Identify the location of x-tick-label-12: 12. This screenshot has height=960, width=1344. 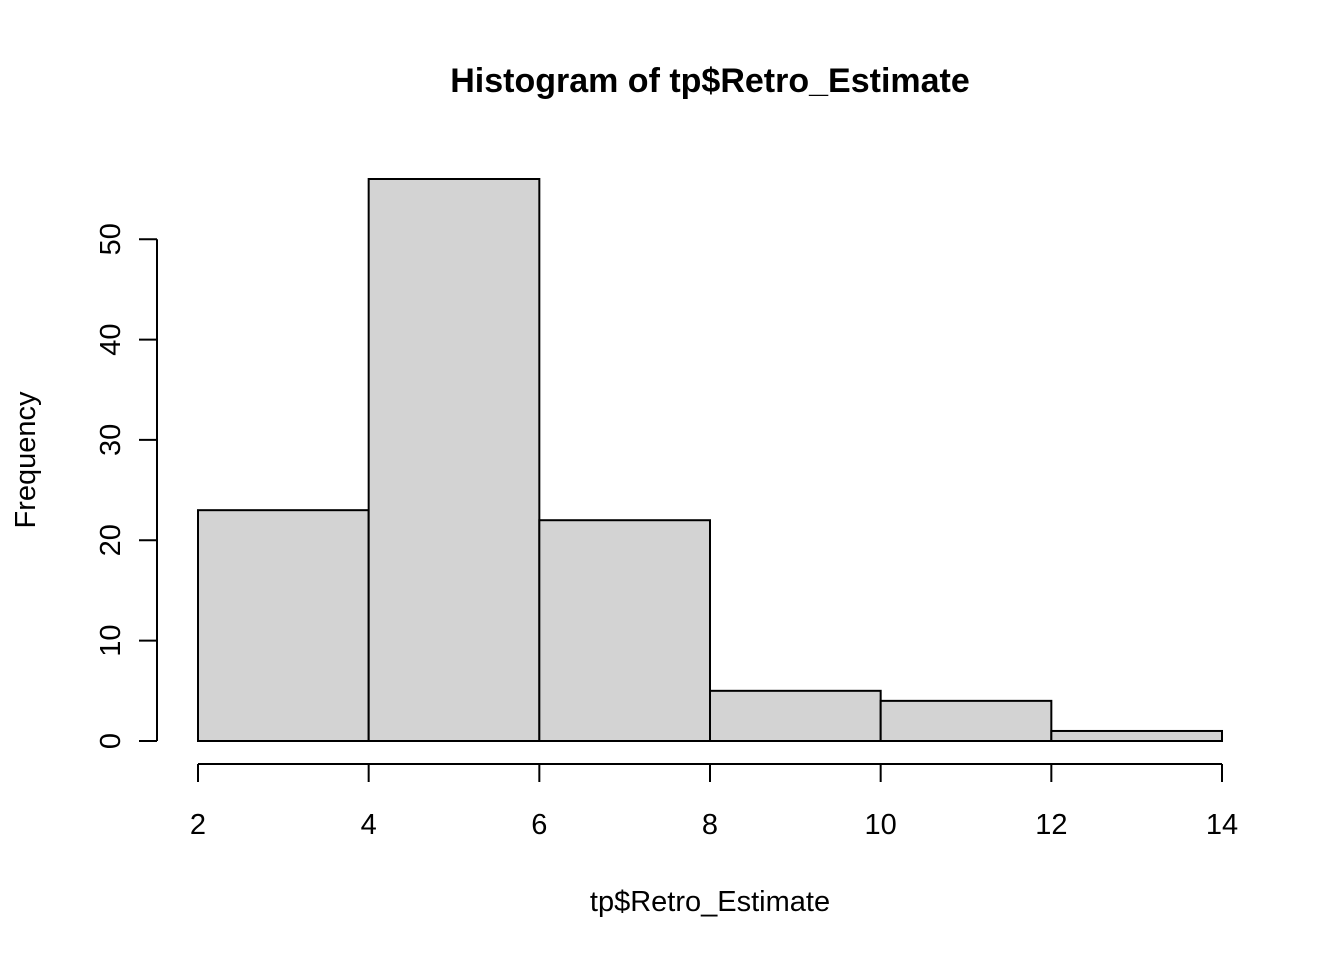
(1051, 825).